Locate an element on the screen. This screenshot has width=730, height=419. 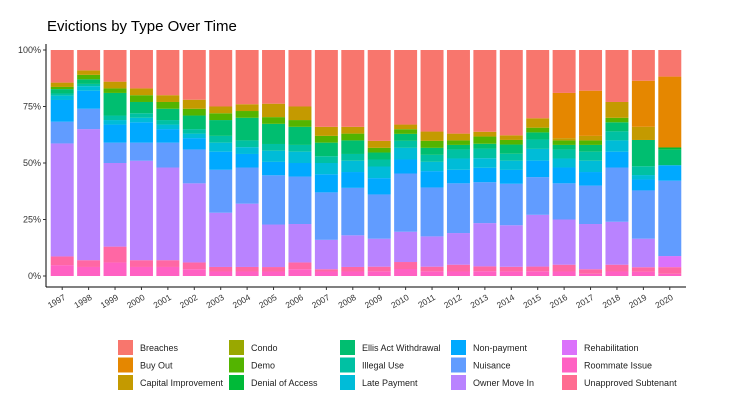
legend-label: Late Payment is located at coordinates (390, 383).